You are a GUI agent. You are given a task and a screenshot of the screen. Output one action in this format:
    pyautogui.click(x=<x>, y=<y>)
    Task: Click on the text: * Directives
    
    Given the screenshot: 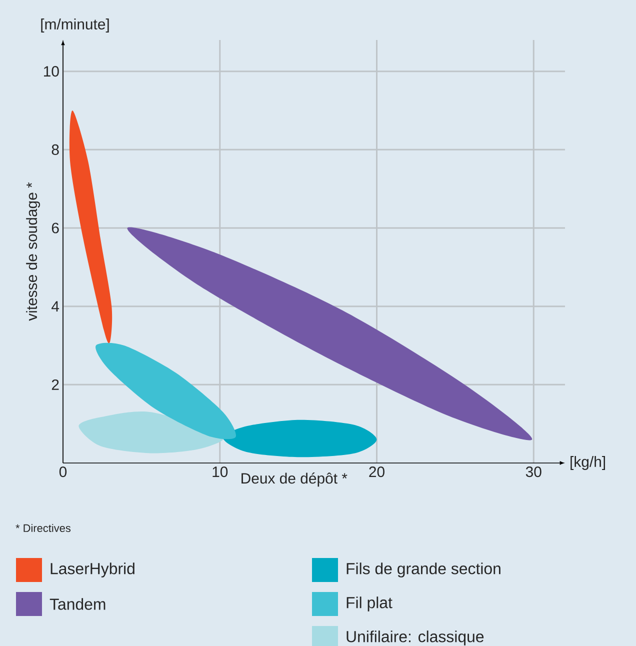 What is the action you would take?
    pyautogui.click(x=43, y=528)
    